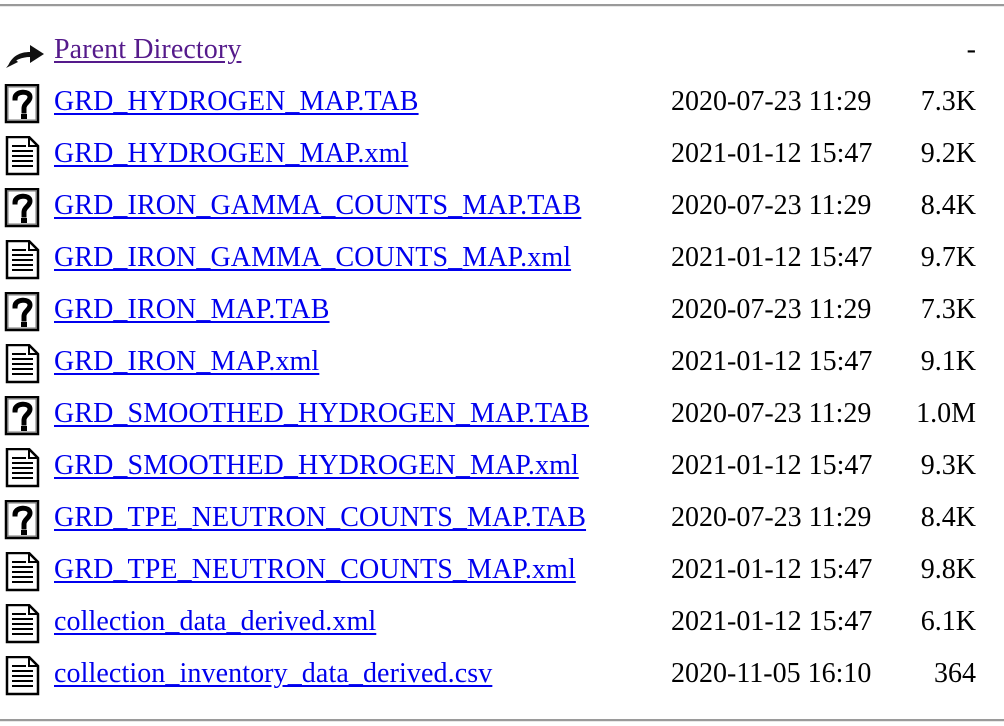 The width and height of the screenshot is (1004, 726). What do you see at coordinates (187, 361) in the screenshot?
I see `file-link: GRD_IRON_MAP.xml` at bounding box center [187, 361].